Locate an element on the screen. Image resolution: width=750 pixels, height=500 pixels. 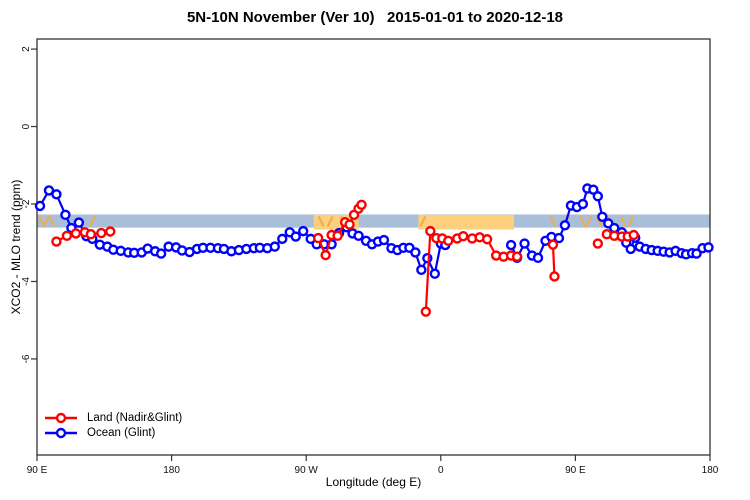
legend-label-ocean: Ocean (Glint) is located at coordinates (121, 432).